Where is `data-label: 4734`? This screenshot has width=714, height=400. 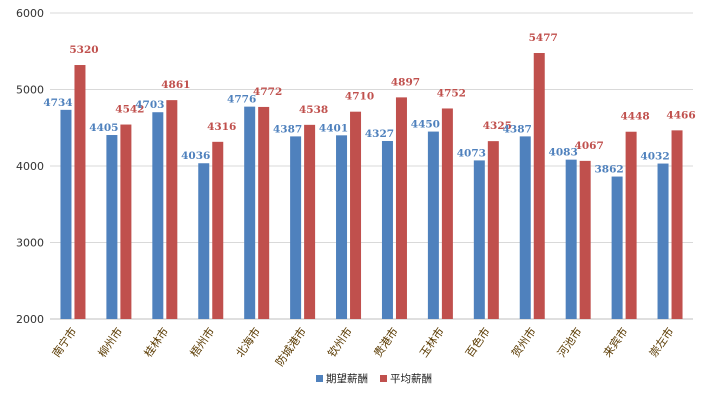 data-label: 4734 is located at coordinates (57, 103).